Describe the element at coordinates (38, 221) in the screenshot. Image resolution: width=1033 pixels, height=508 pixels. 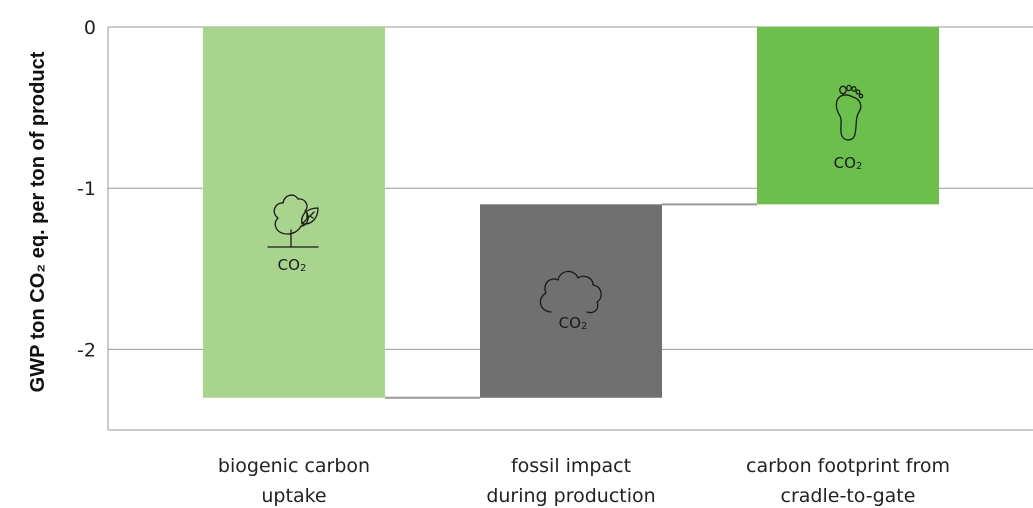
I see `y-axis-label: GWP ton CO₂ eq. per ton of product` at that location.